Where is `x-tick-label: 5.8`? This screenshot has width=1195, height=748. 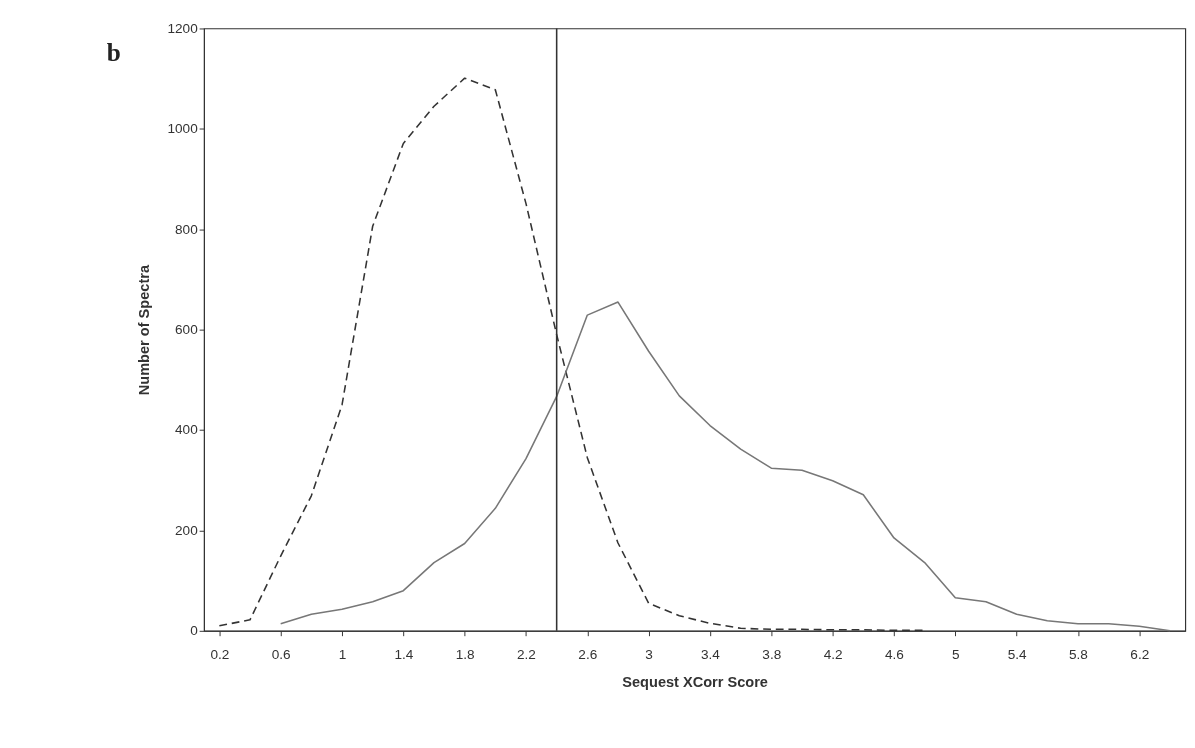
x-tick-label: 5.8 is located at coordinates (1078, 654).